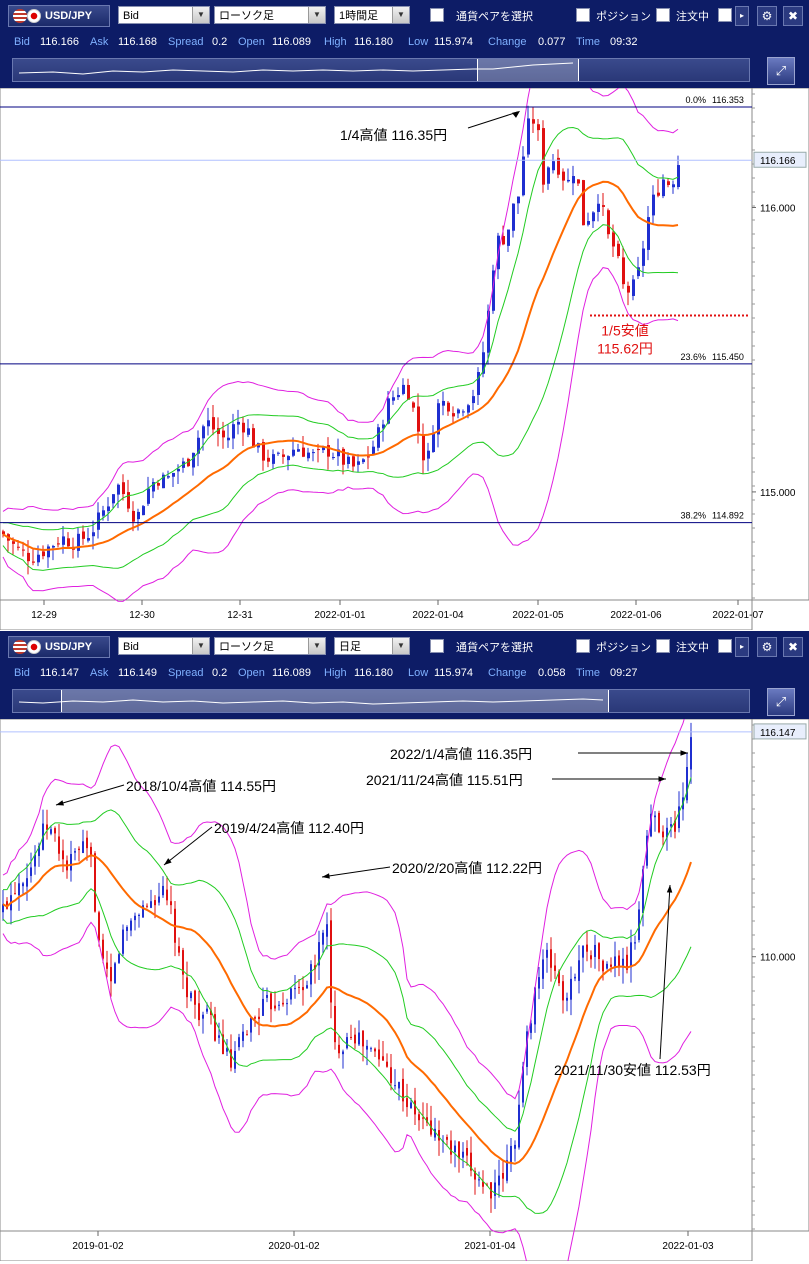 The height and width of the screenshot is (1264, 809). Describe the element at coordinates (461, 754) in the screenshot. I see `annotation-label: 2022/1/4高値 116.35円` at that location.